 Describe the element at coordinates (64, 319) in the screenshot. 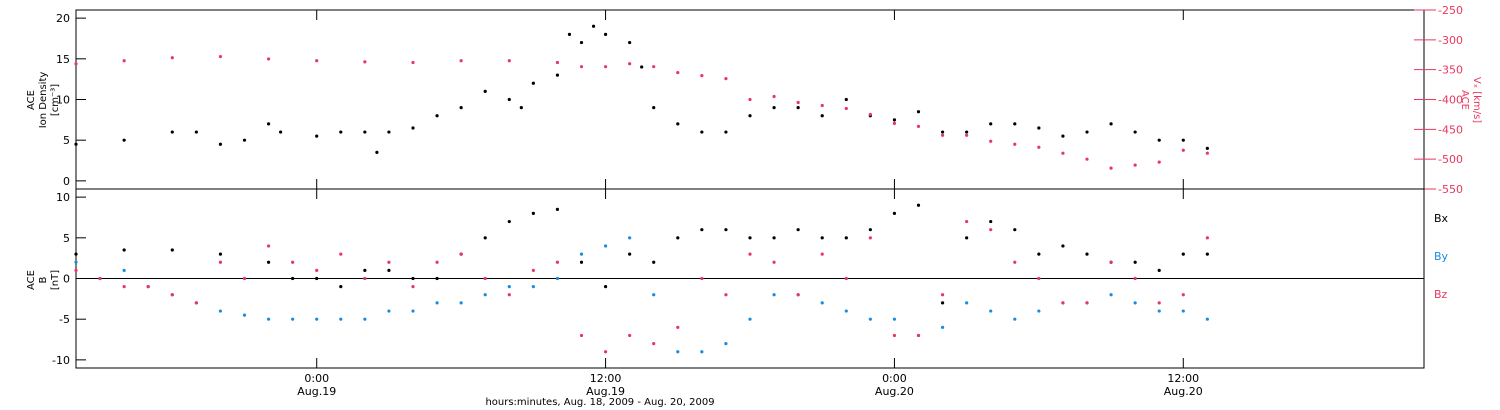

I see `field-tick-label: -5` at that location.